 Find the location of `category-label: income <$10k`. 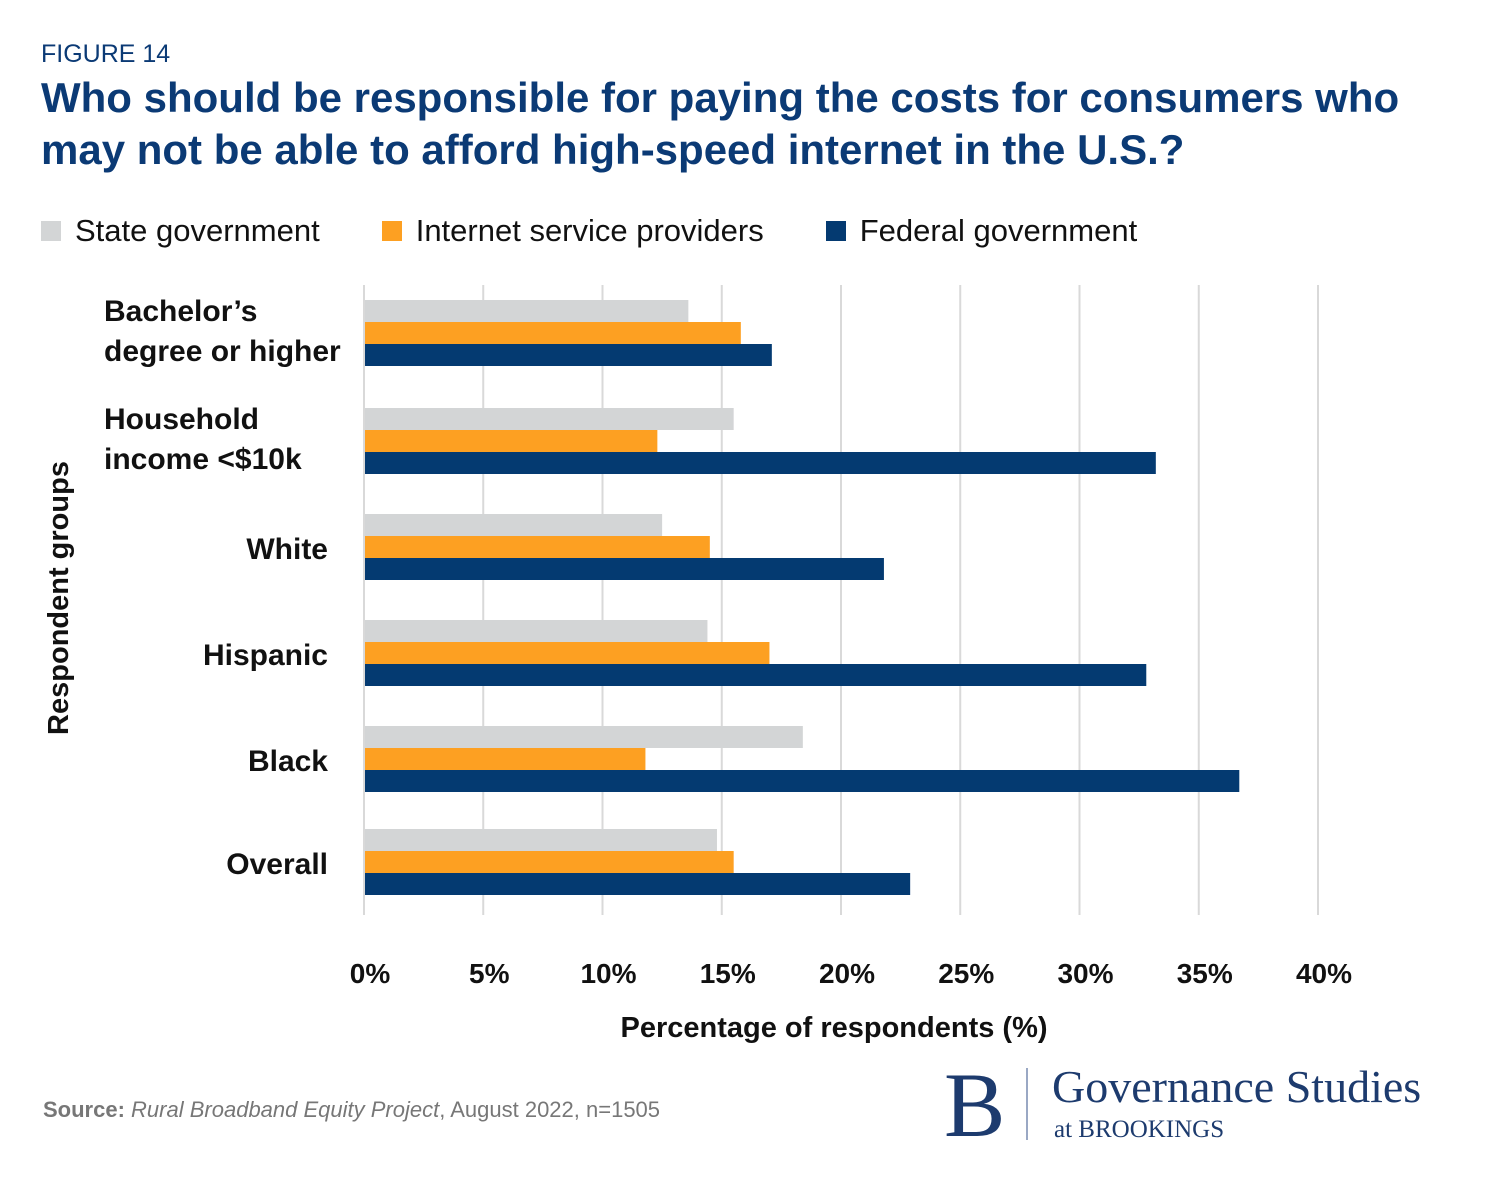

category-label: income <$10k is located at coordinates (203, 459).